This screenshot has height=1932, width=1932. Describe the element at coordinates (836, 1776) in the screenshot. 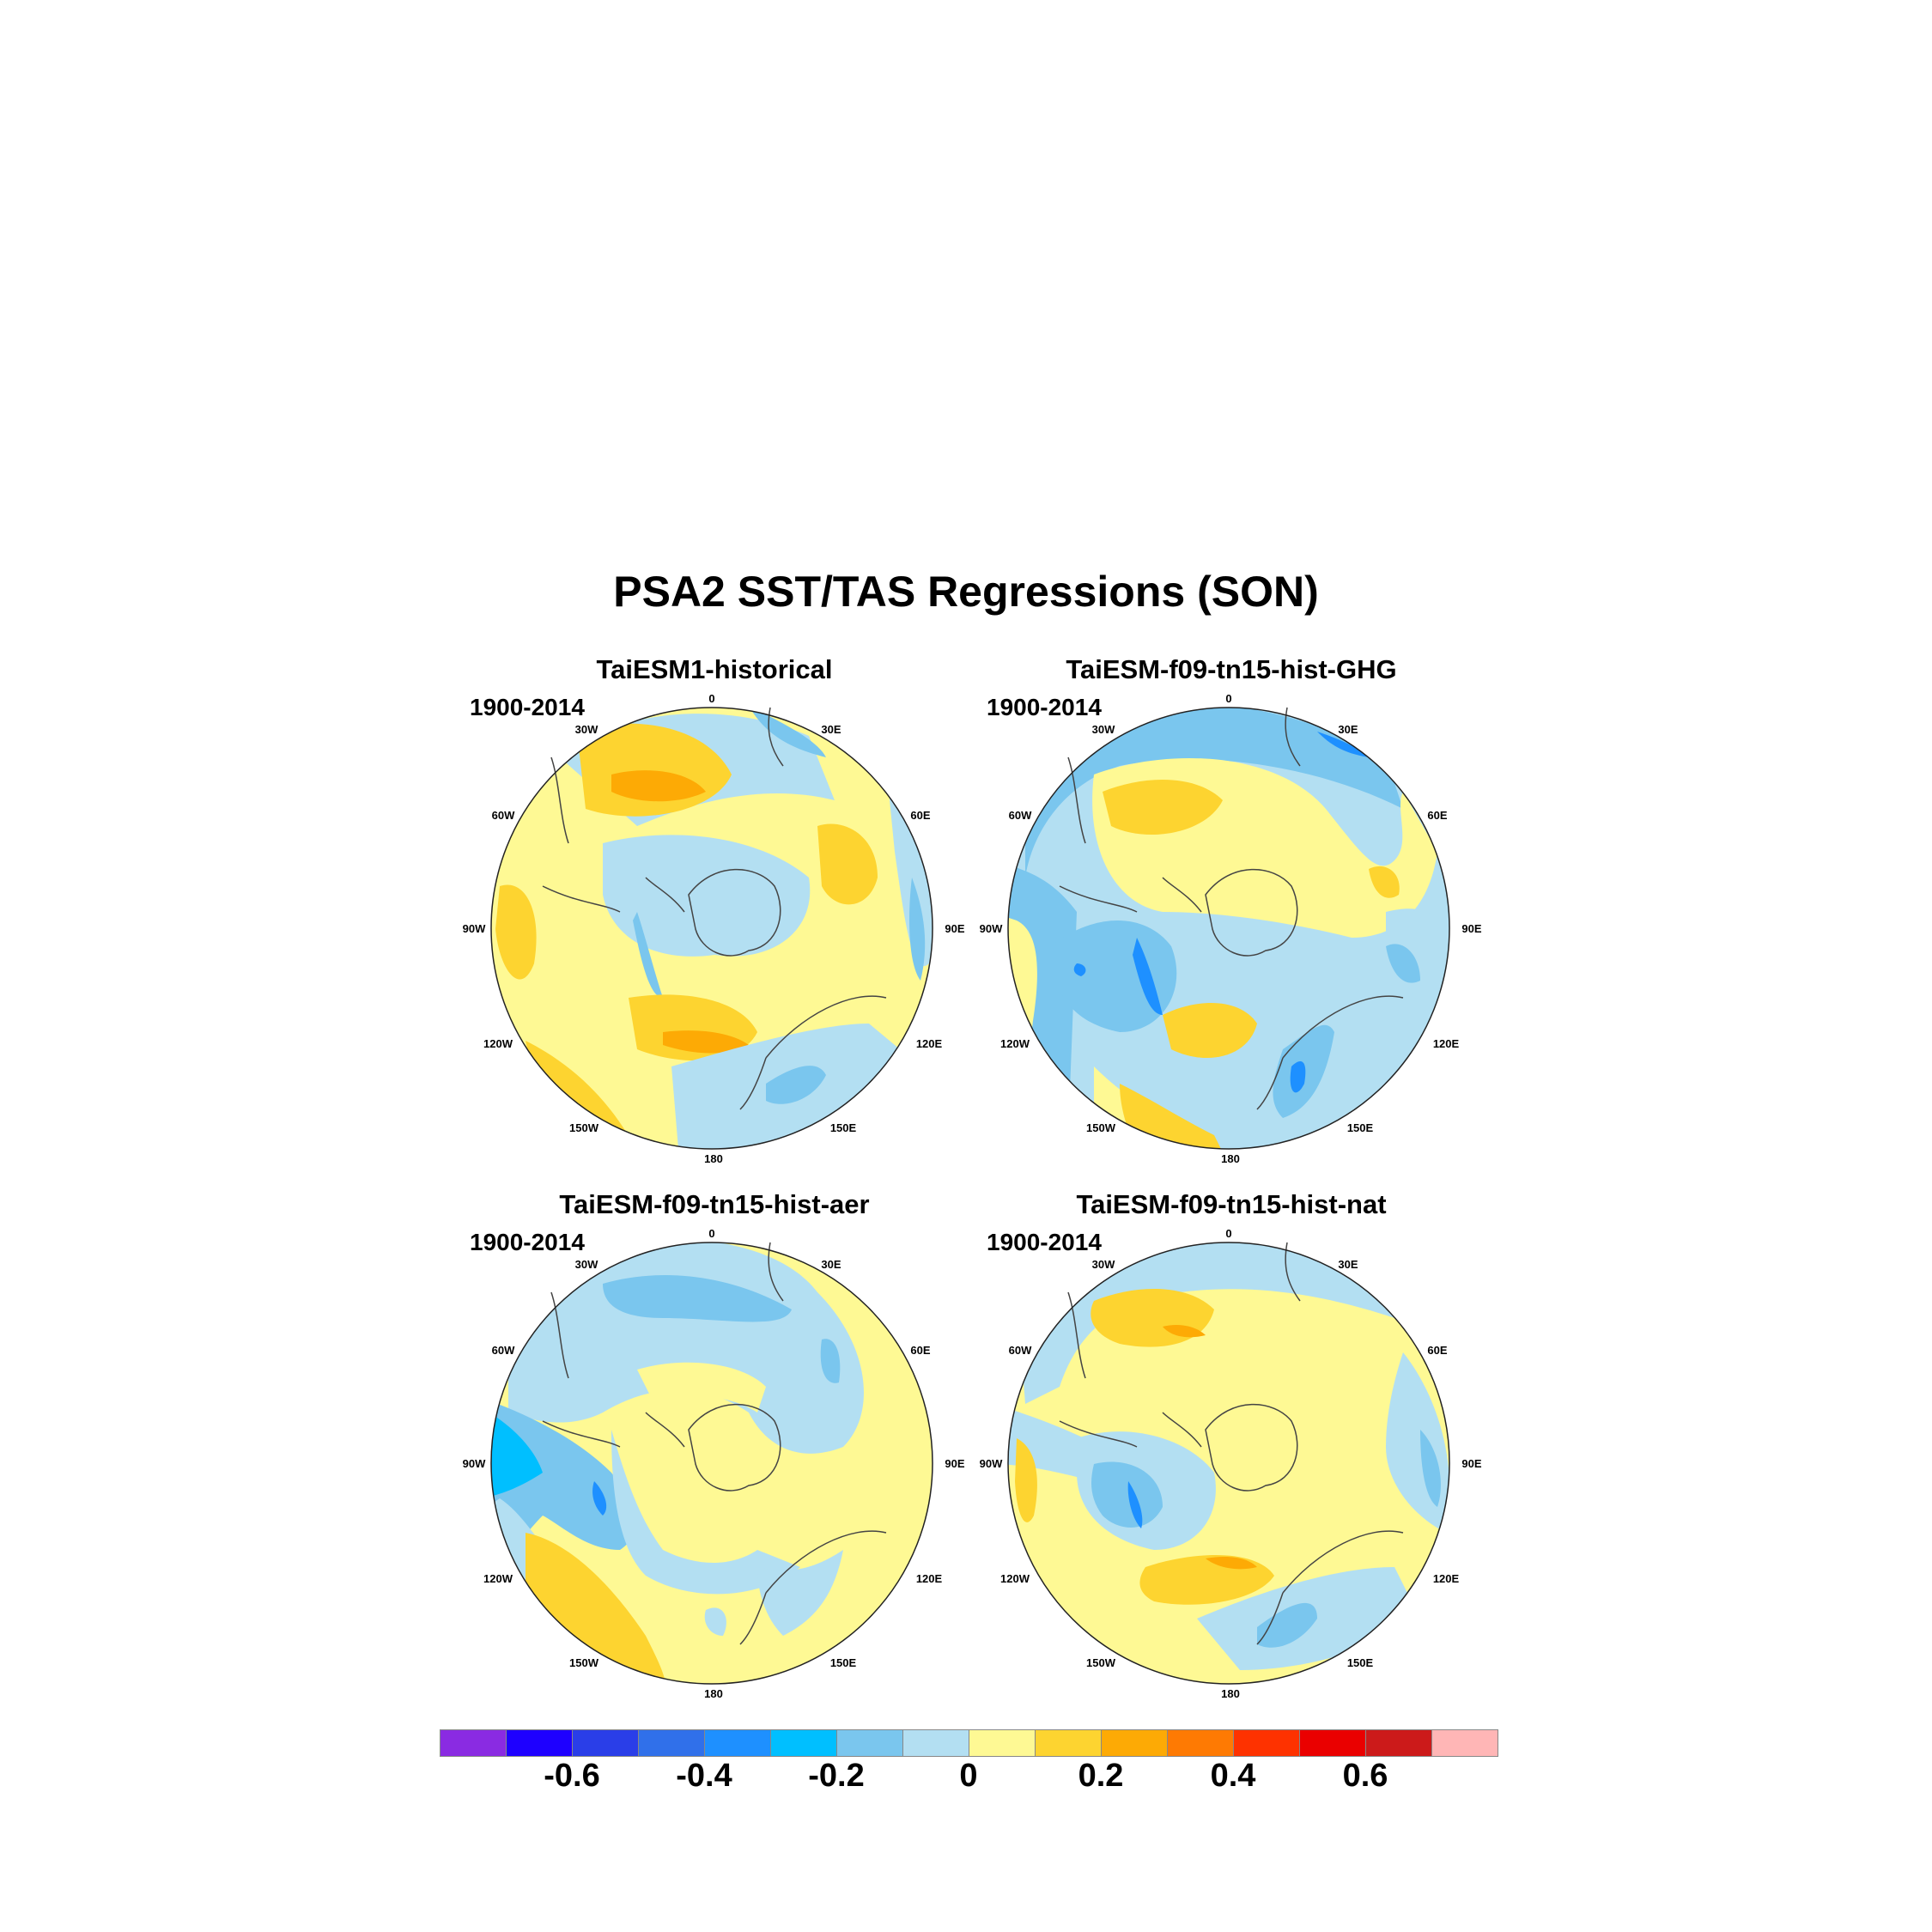

I see `colorbar-tick-label: -0.2` at that location.